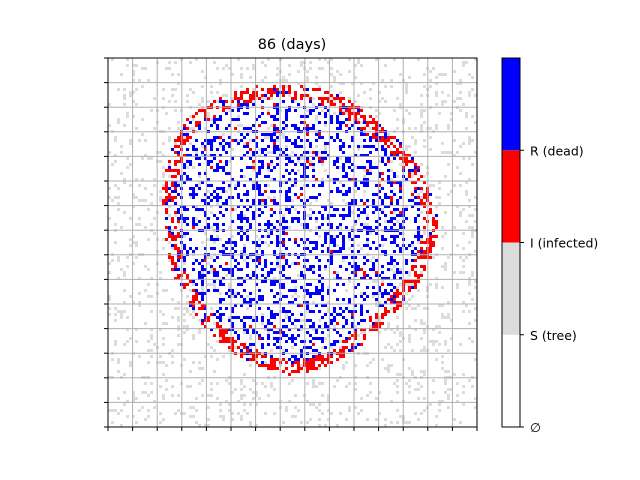  What do you see at coordinates (292, 429) in the screenshot?
I see `x-ticks` at bounding box center [292, 429].